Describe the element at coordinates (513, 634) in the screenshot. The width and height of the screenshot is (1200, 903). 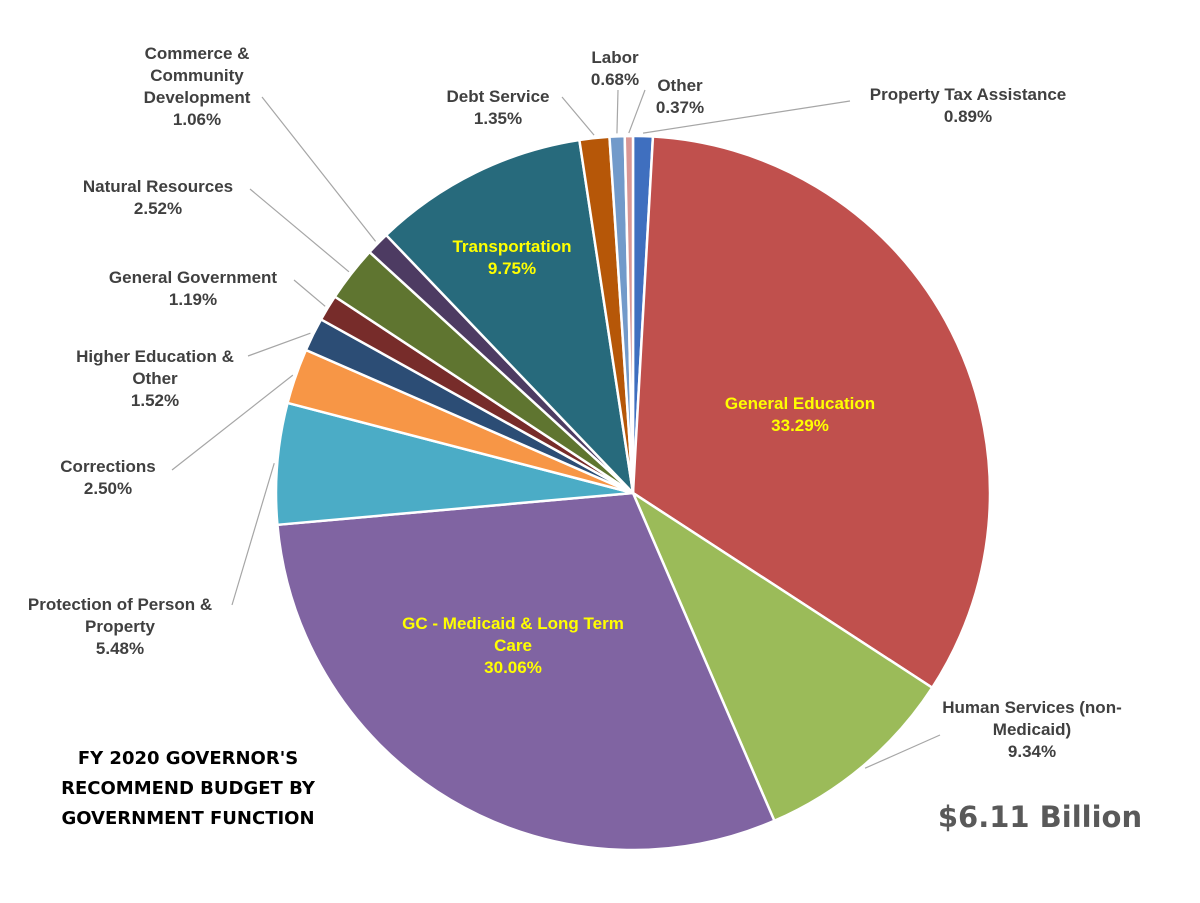
I see `category-label: GC - Medicaid & Long Term Care` at that location.